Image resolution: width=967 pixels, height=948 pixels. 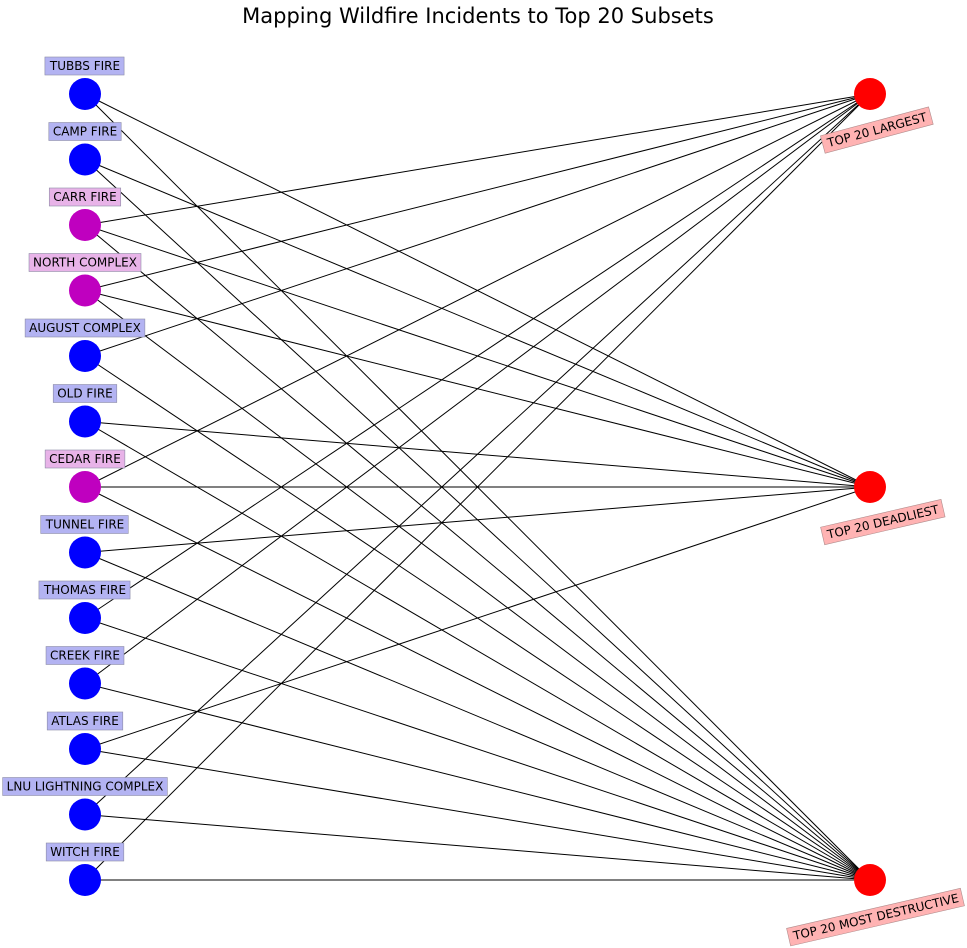 I want to click on fire-label-text: ATLAS FIRE, so click(x=85, y=721).